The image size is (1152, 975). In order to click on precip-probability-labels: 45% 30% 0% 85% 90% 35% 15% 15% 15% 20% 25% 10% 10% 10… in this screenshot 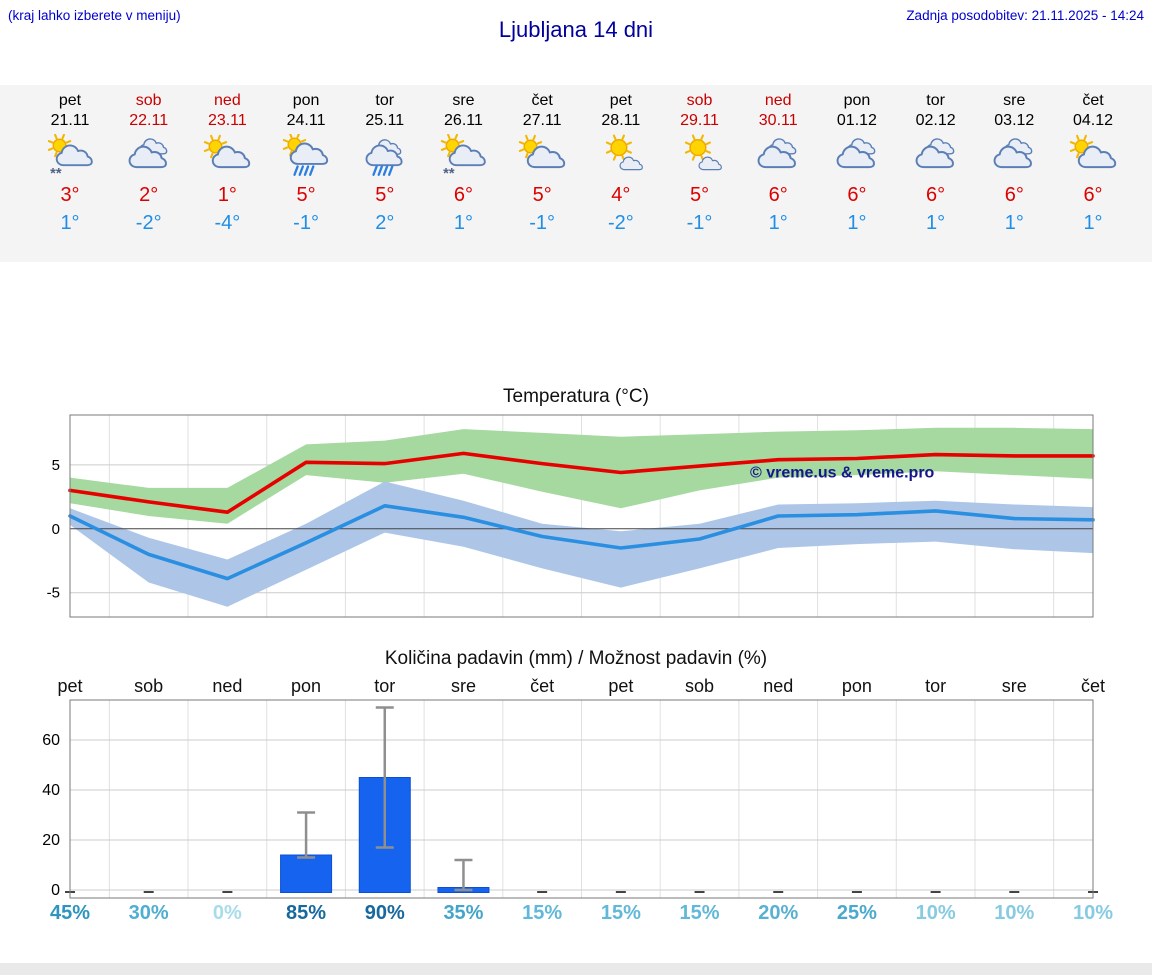, I will do `click(576, 916)`.